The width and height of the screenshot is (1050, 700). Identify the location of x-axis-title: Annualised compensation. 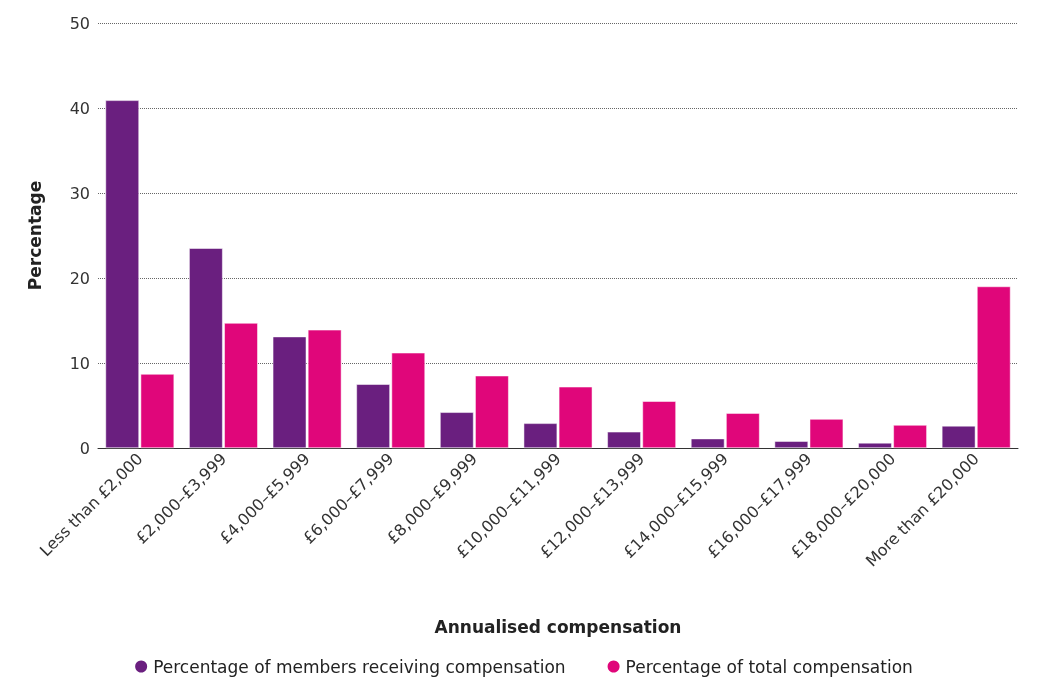
(558, 626).